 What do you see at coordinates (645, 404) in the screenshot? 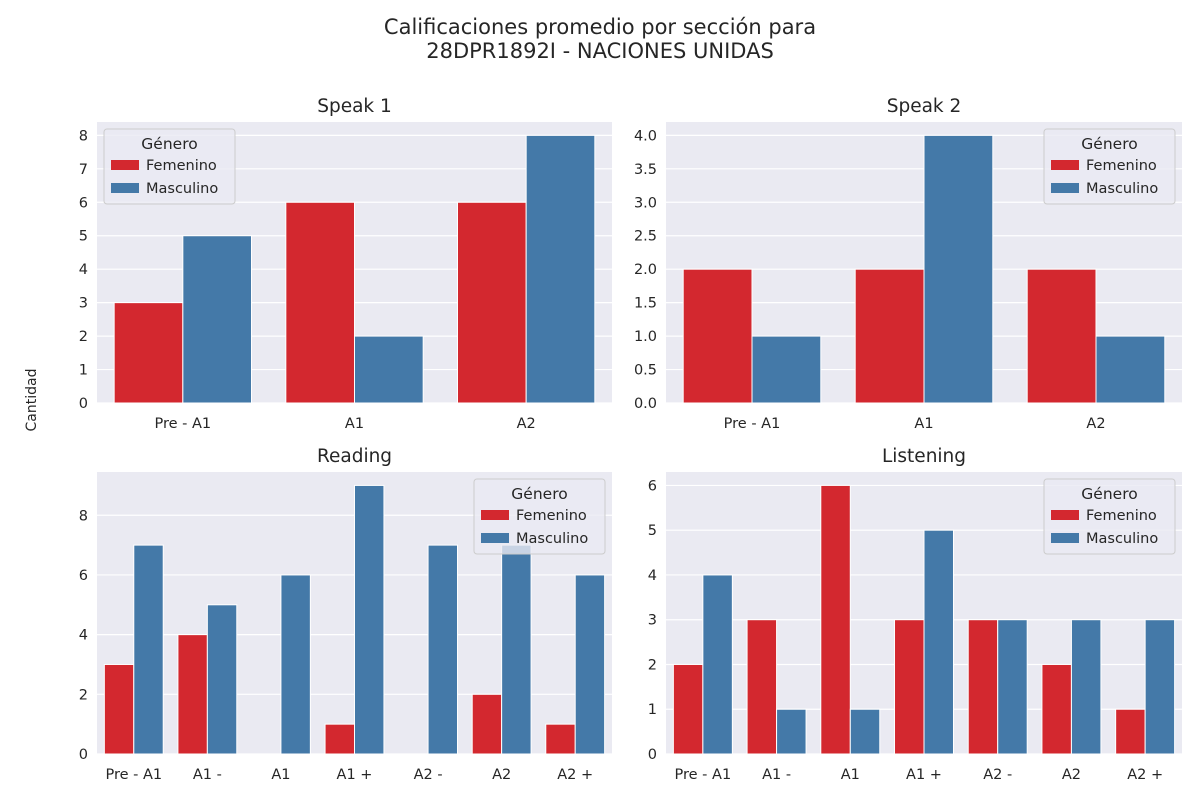
I see `y-tick-label: 0.0` at bounding box center [645, 404].